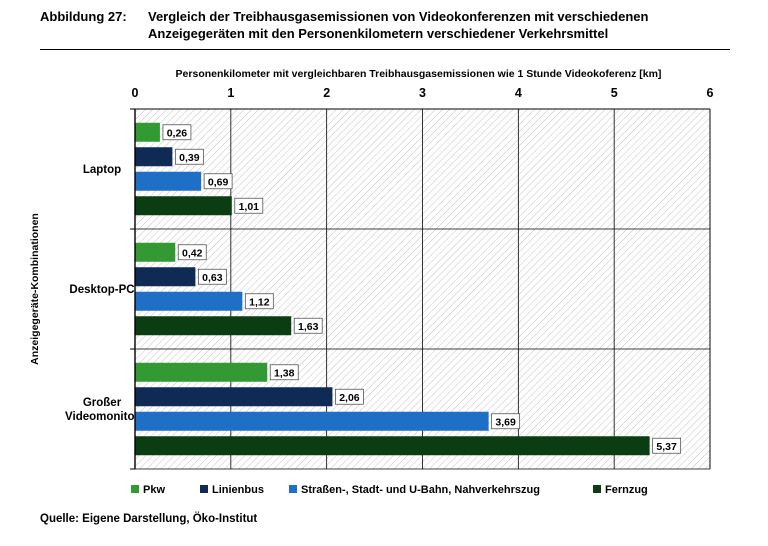 The height and width of the screenshot is (546, 768). I want to click on data-label: 3,69, so click(505, 422).